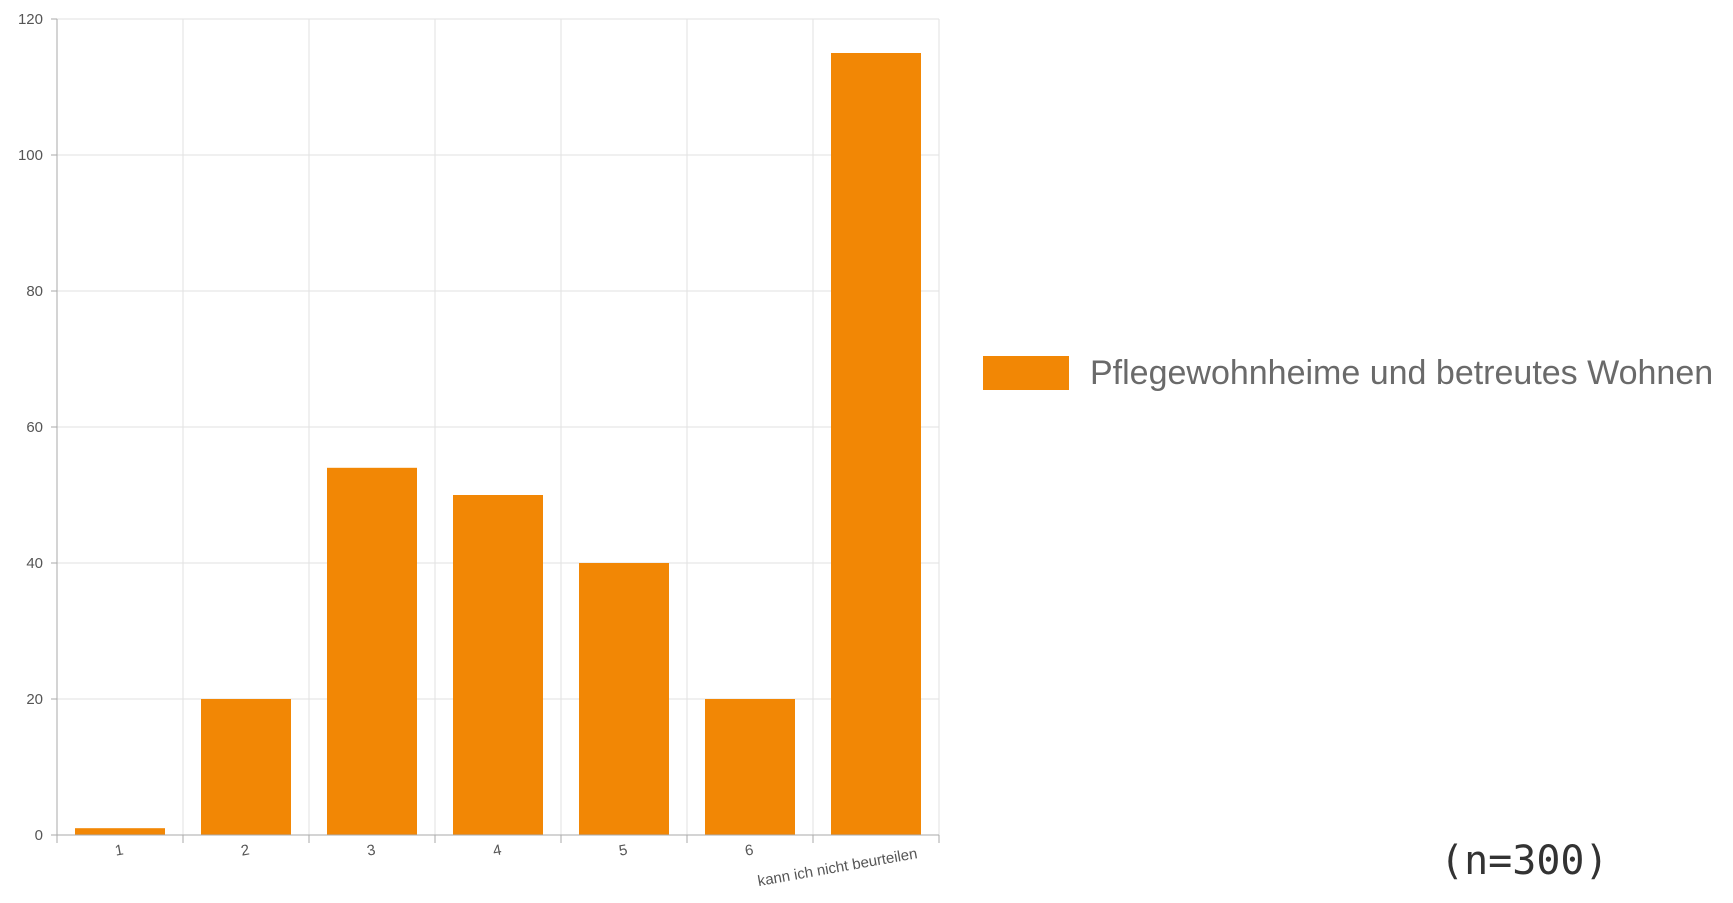 The height and width of the screenshot is (903, 1733). Describe the element at coordinates (30, 19) in the screenshot. I see `y-tick-label: 120` at that location.